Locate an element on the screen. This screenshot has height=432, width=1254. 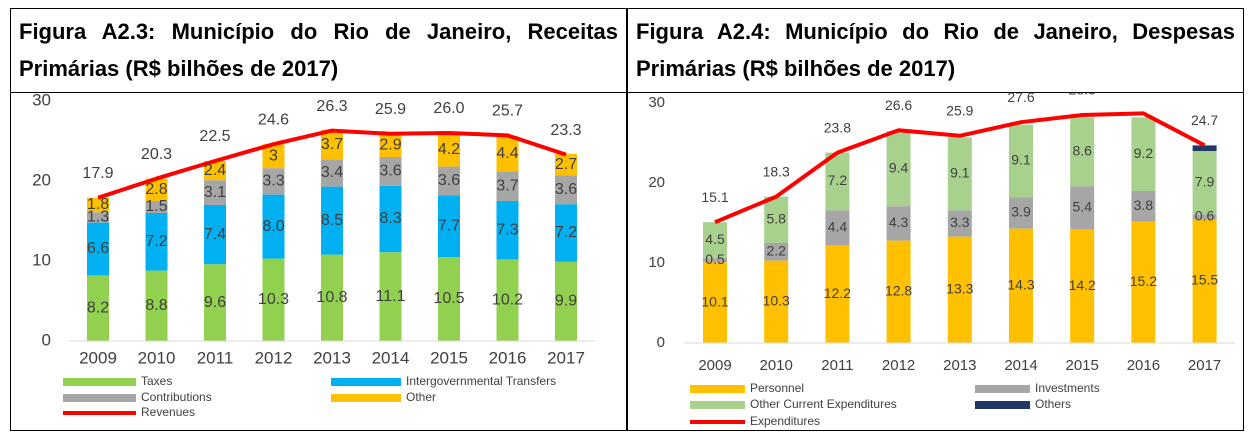
y-tick-label: 10 is located at coordinates (656, 262).